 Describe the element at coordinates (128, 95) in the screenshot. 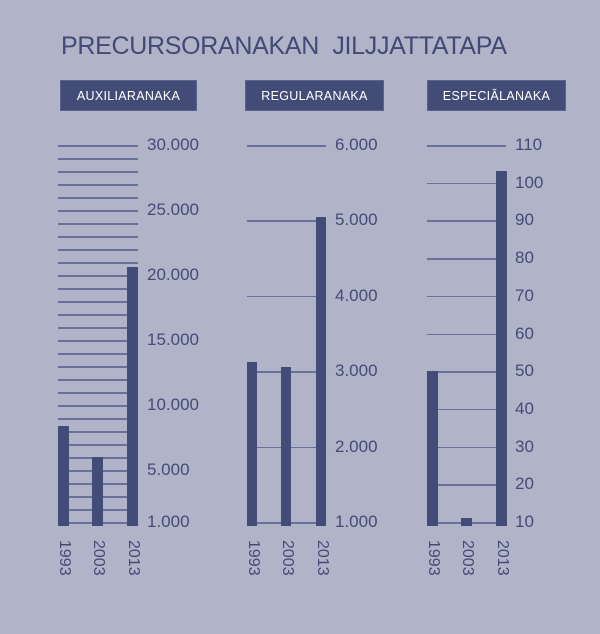

I see `chart-header-auxiliaranaka: AUXILIARANAKA` at that location.